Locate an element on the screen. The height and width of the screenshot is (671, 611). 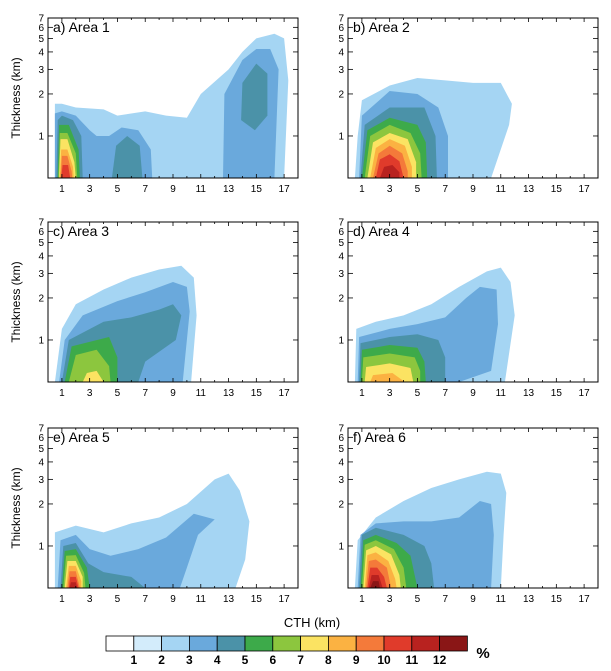
x-tick-label: 9 is located at coordinates (173, 393).